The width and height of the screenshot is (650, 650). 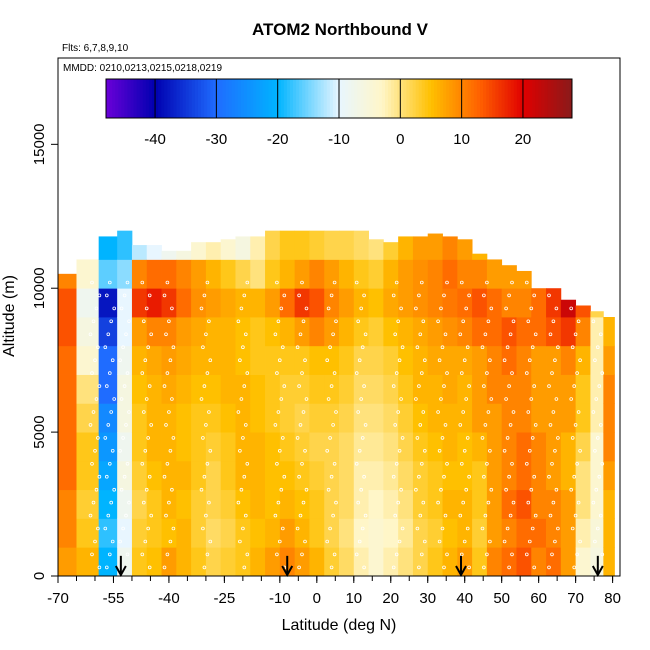 What do you see at coordinates (464, 598) in the screenshot?
I see `x-tick-label: 40` at bounding box center [464, 598].